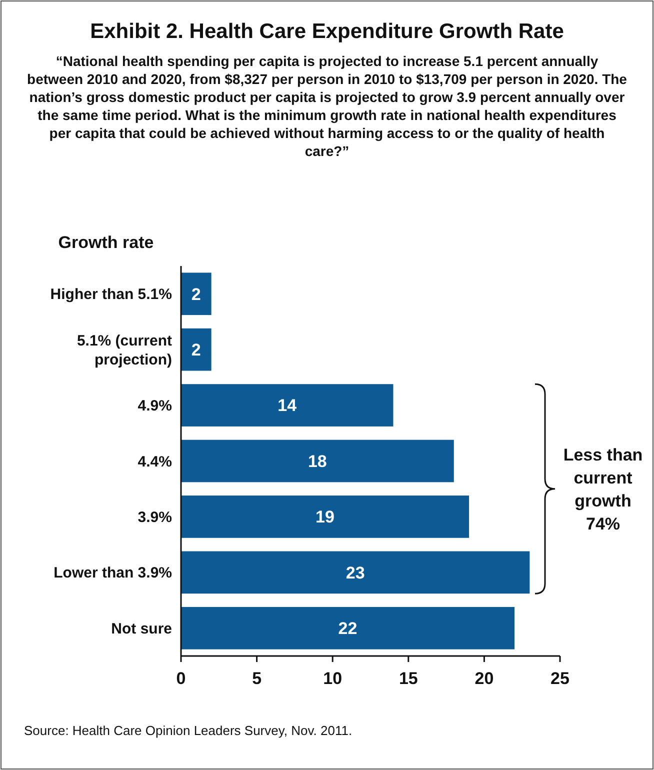 Image resolution: width=654 pixels, height=770 pixels. What do you see at coordinates (113, 573) in the screenshot?
I see `y-tick-label: Lower than 3.9%` at bounding box center [113, 573].